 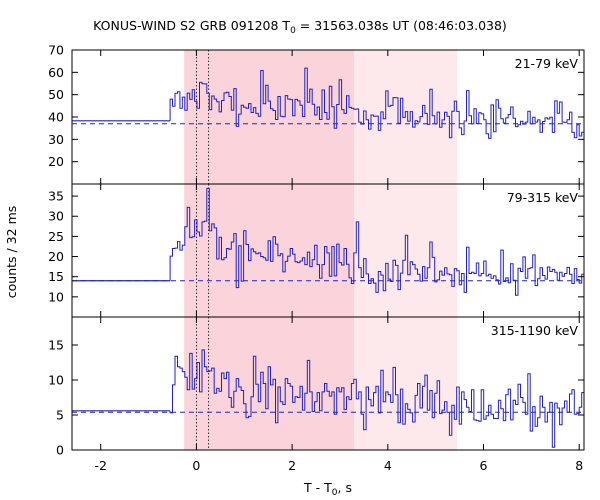 I want to click on y-tick-label: 25, so click(x=56, y=236).